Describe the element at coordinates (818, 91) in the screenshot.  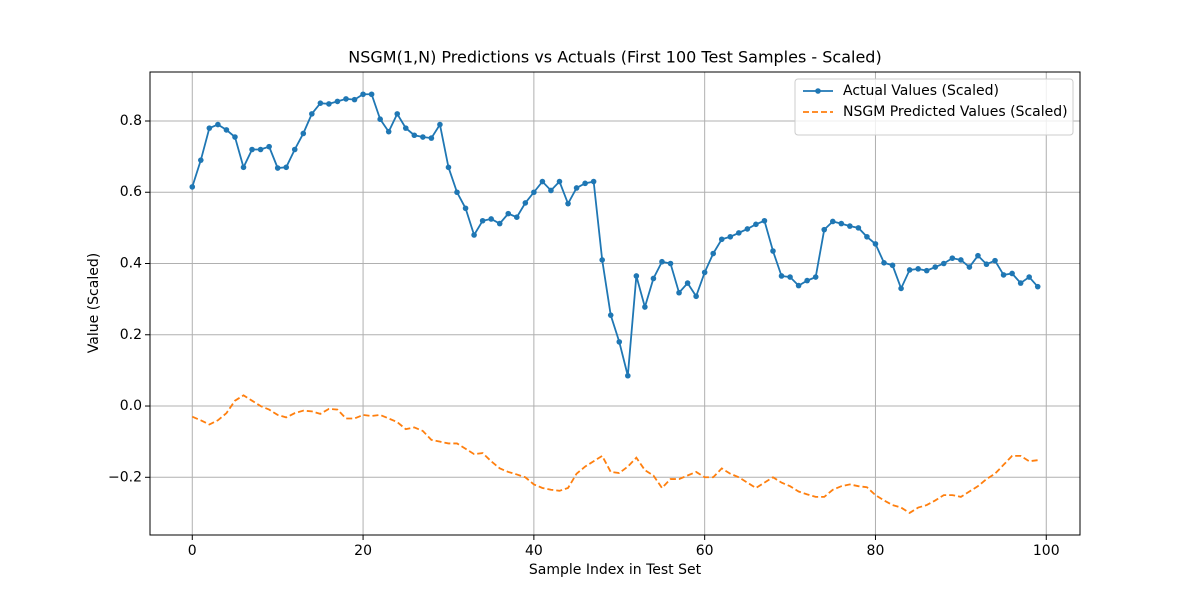
I see `legend-marker` at that location.